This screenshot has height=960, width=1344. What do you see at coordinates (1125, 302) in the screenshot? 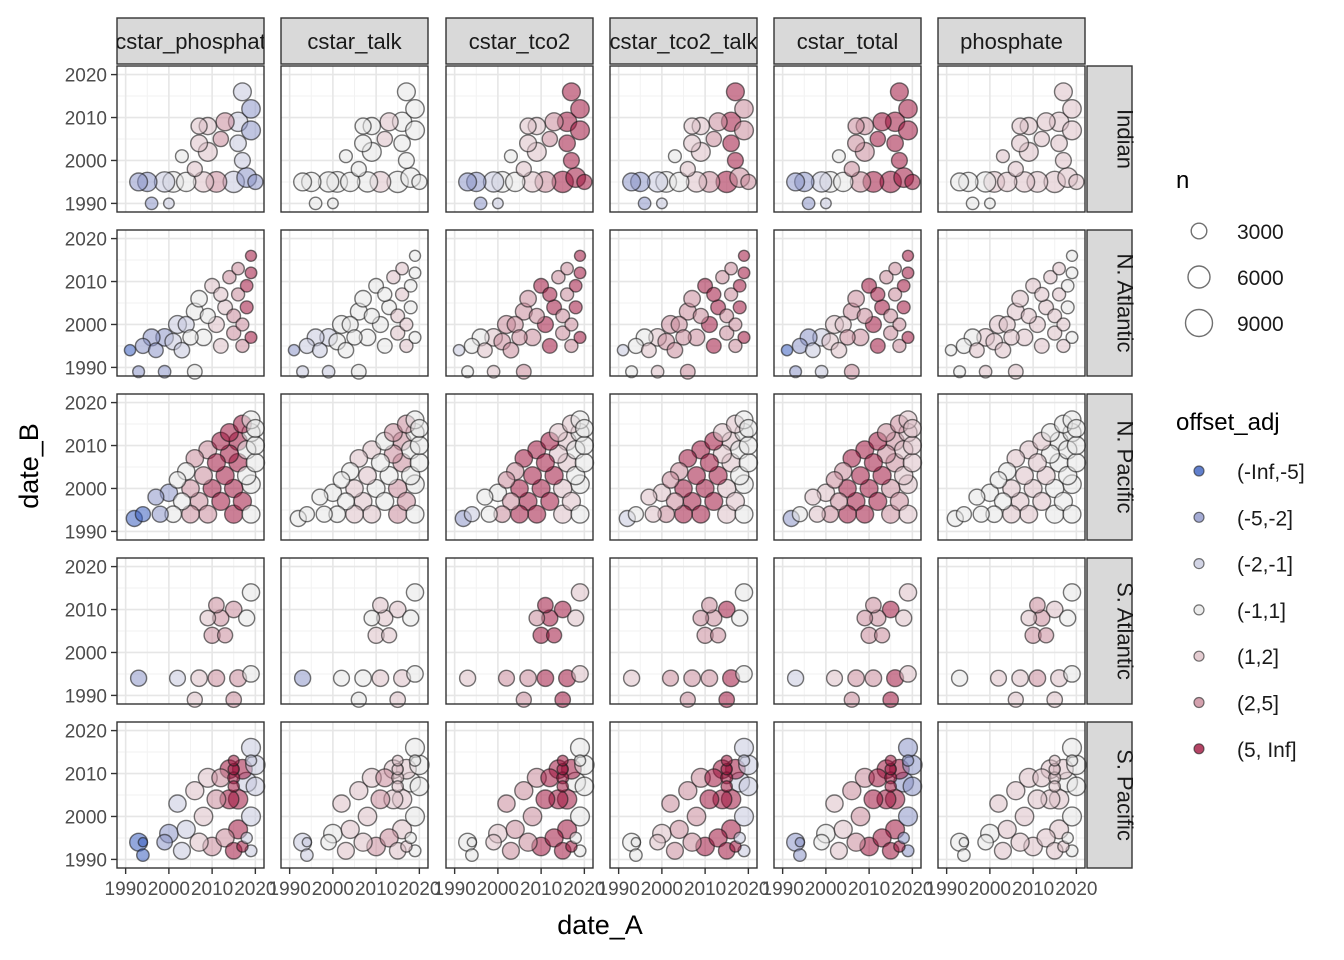
I see `row-strip-label: N. Atlantic` at bounding box center [1125, 302].